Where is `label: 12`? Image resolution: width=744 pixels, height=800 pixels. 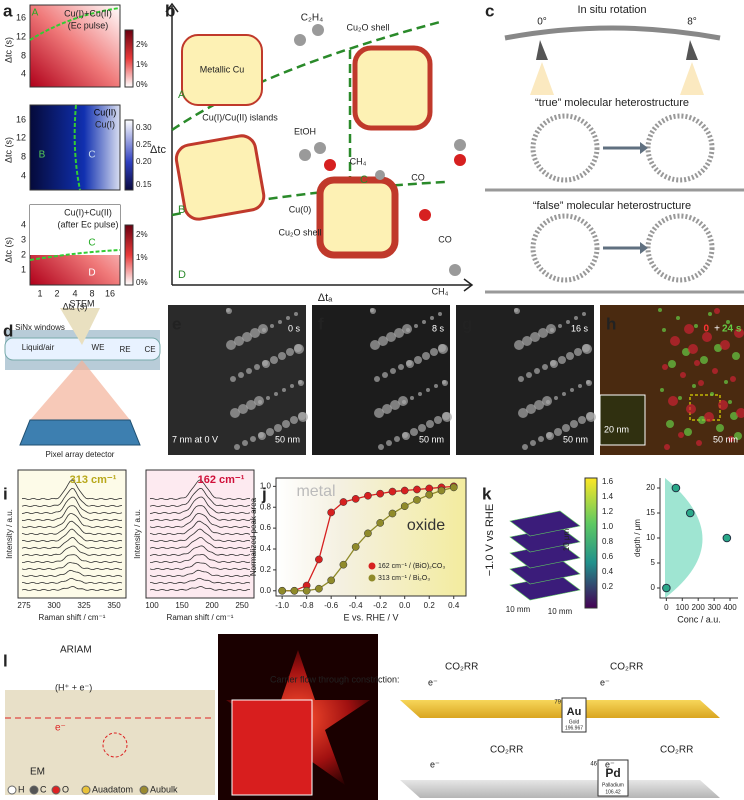 label: 12 is located at coordinates (21, 36).